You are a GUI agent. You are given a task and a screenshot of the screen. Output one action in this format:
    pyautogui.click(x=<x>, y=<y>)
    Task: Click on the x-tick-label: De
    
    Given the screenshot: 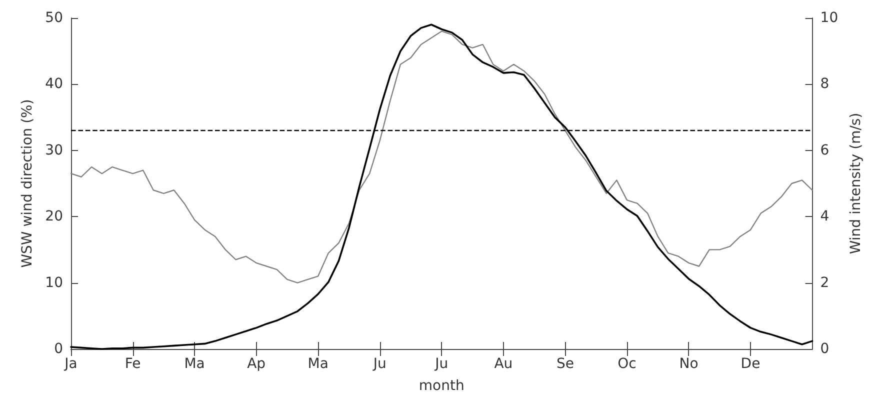 What is the action you would take?
    pyautogui.click(x=750, y=364)
    